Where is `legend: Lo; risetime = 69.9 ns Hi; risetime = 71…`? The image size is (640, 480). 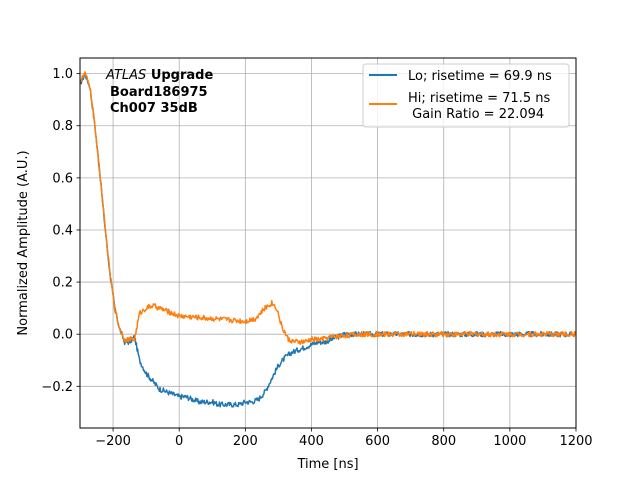 legend: Lo; risetime = 69.9 ns Hi; risetime = 71… is located at coordinates (466, 95).